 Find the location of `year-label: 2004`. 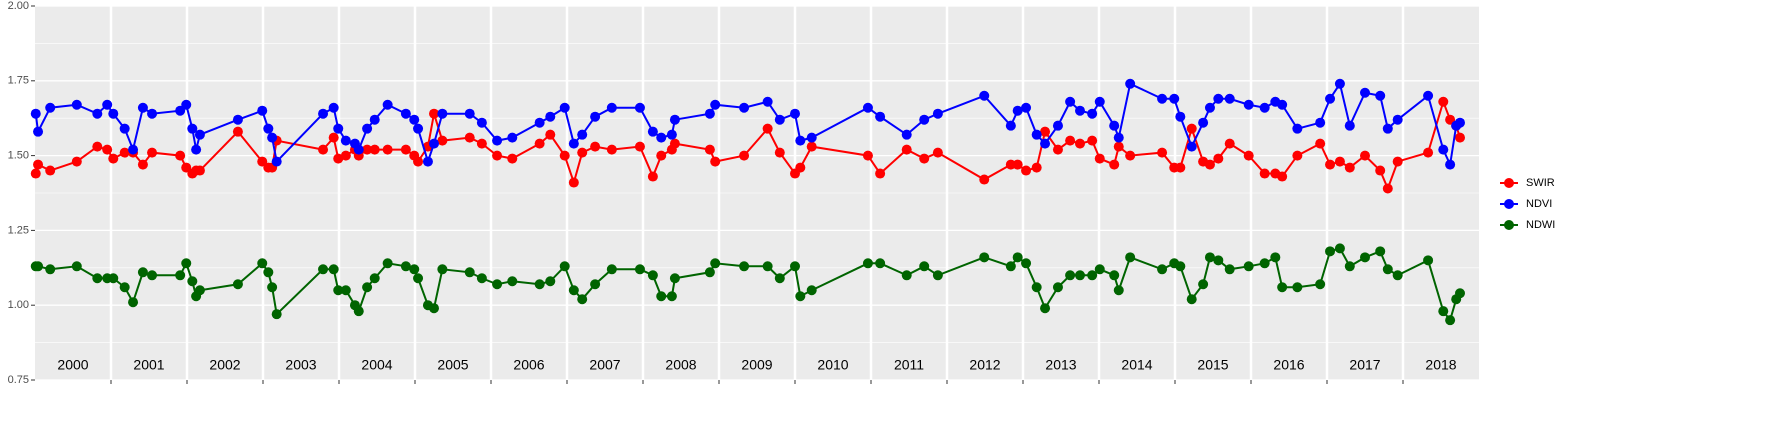

year-label: 2004 is located at coordinates (376, 365).